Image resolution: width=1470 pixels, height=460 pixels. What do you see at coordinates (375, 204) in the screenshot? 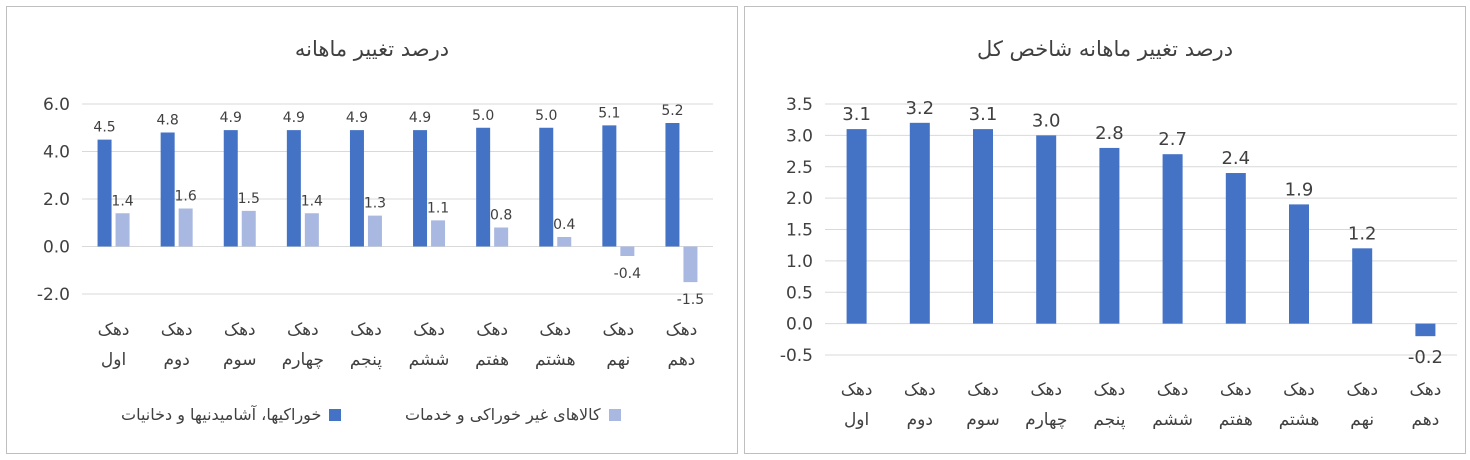
I see `data-label: 1.3` at bounding box center [375, 204].